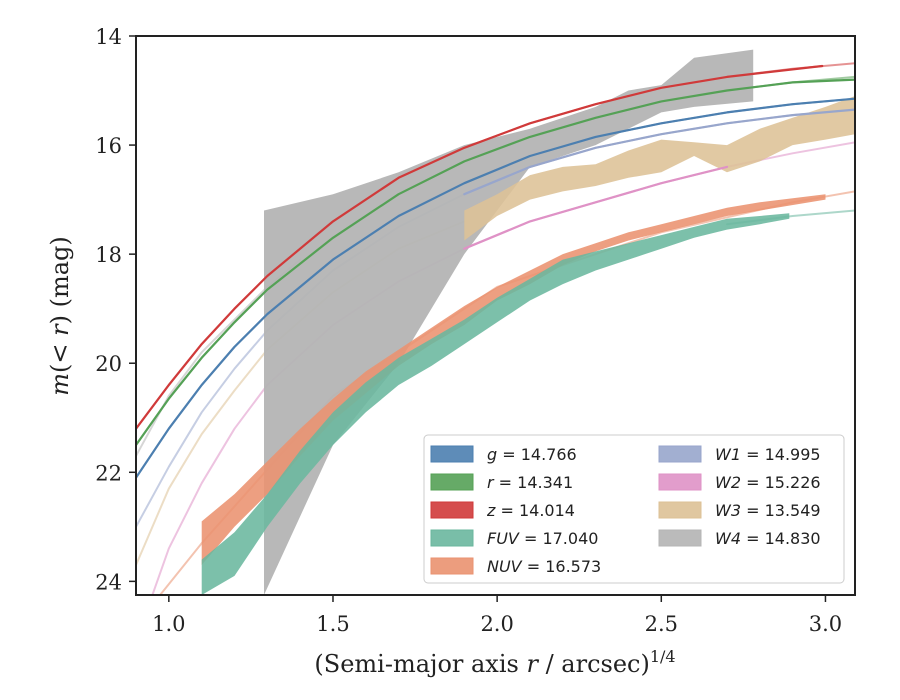  Describe the element at coordinates (496, 624) in the screenshot. I see `x-tick-label: 2.0` at that location.